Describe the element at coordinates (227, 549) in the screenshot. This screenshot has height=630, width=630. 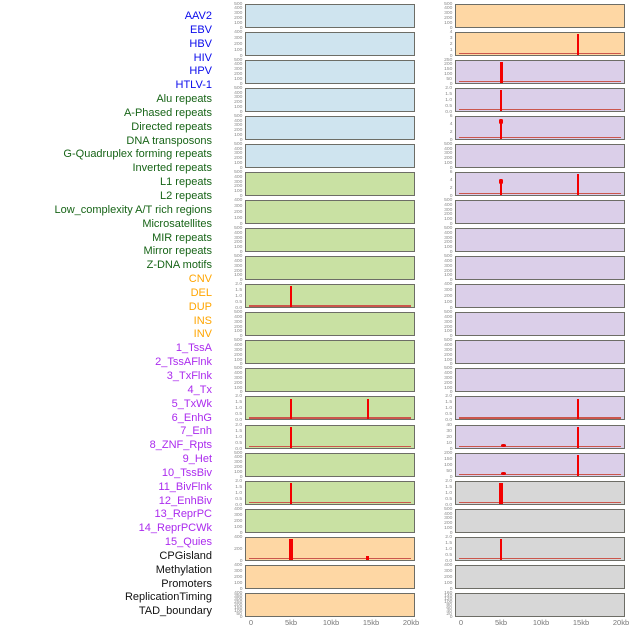
I see `y-axis-ticks: 400 200 0` at that location.